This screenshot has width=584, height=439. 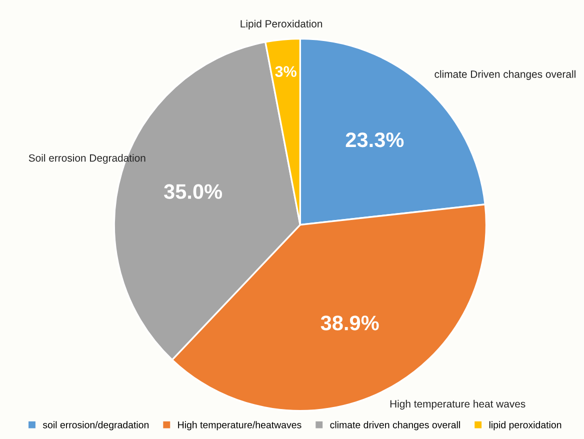 What do you see at coordinates (281, 25) in the screenshot?
I see `text: Lipid Peroxidation` at bounding box center [281, 25].